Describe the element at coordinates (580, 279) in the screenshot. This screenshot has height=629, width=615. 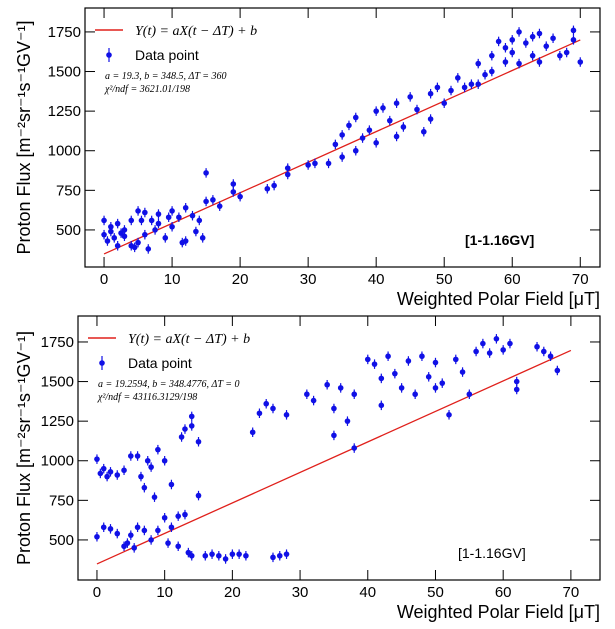
I see `x-tick-label: 70` at that location.